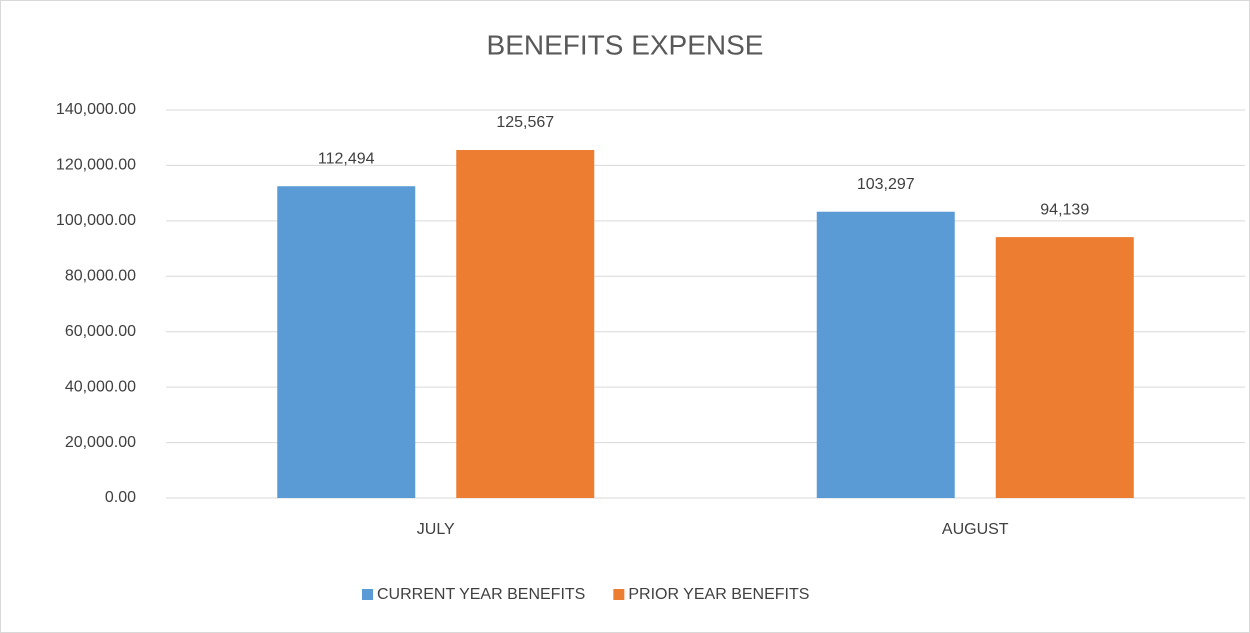 Image resolution: width=1250 pixels, height=633 pixels. Describe the element at coordinates (525, 122) in the screenshot. I see `data-label: 125,567` at that location.